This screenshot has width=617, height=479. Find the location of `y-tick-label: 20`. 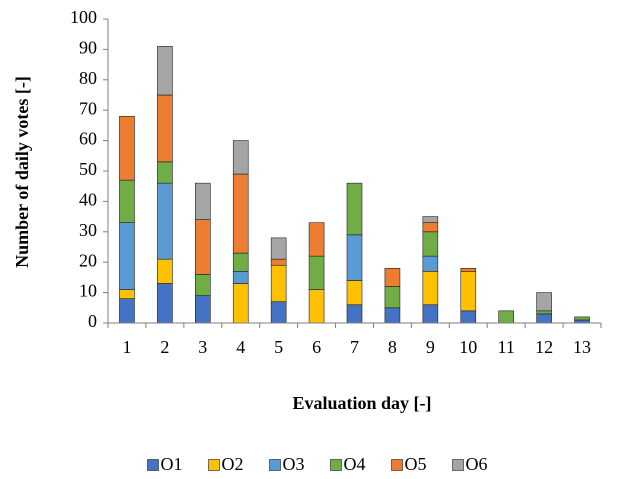

y-tick-label: 20 is located at coordinates (88, 260).